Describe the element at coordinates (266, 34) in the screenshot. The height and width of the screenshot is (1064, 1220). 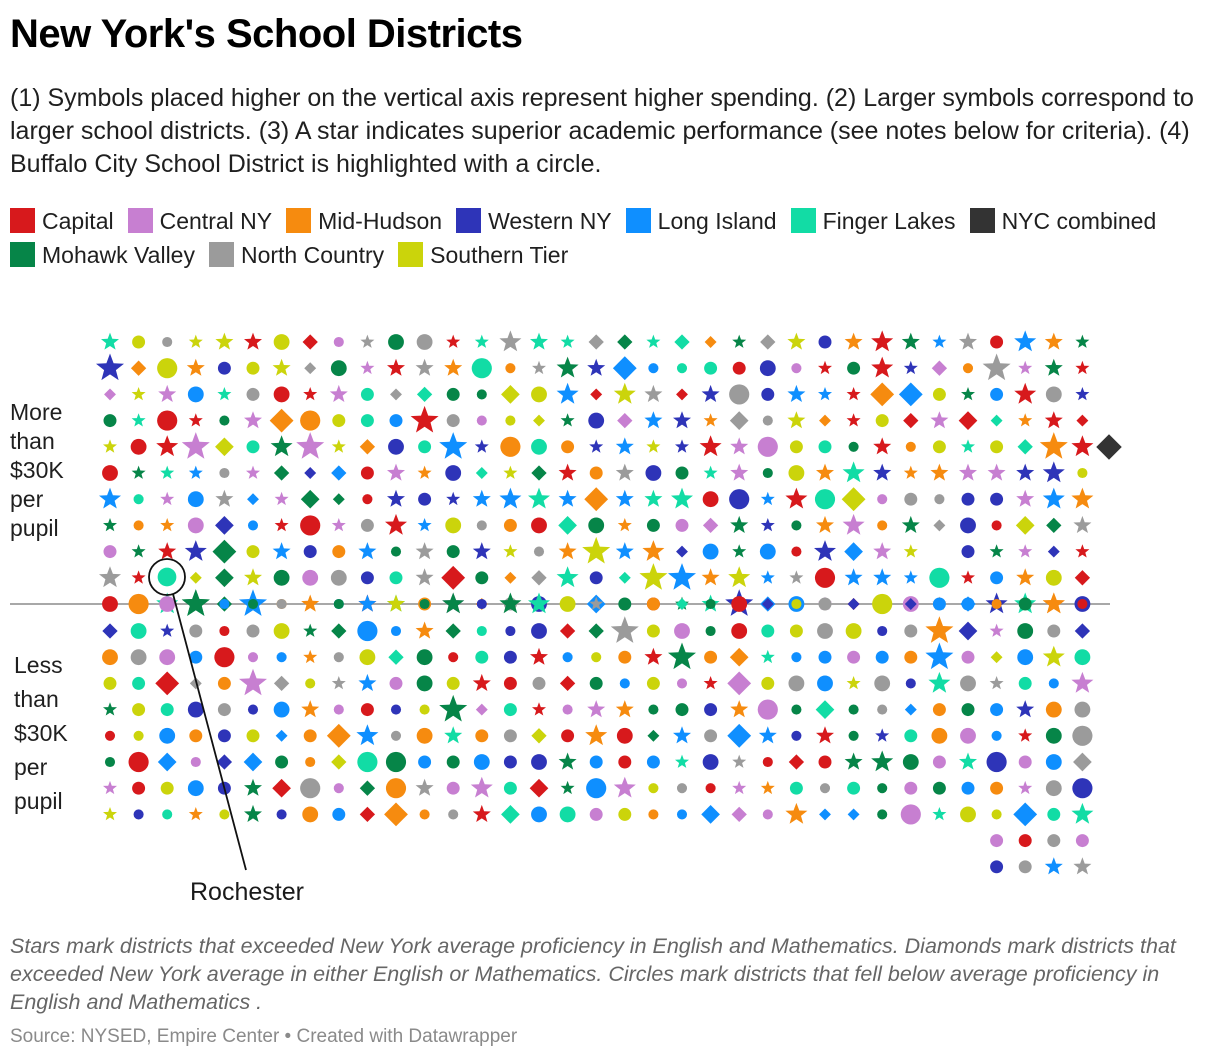
I see `chart-title: New York's School Districts` at that location.